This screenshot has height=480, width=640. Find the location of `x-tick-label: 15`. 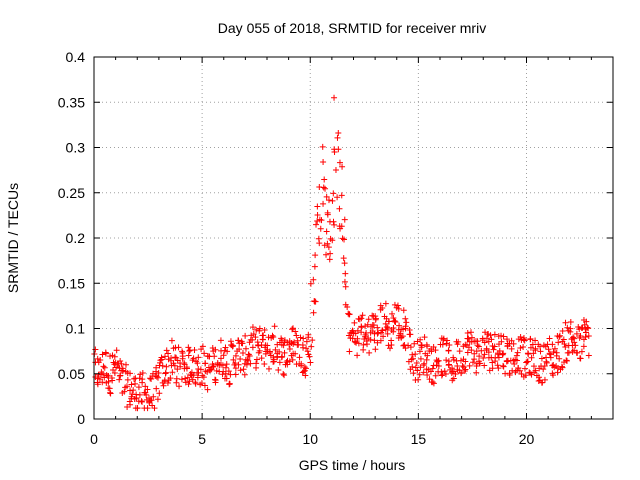

x-tick-label: 15 is located at coordinates (419, 439).